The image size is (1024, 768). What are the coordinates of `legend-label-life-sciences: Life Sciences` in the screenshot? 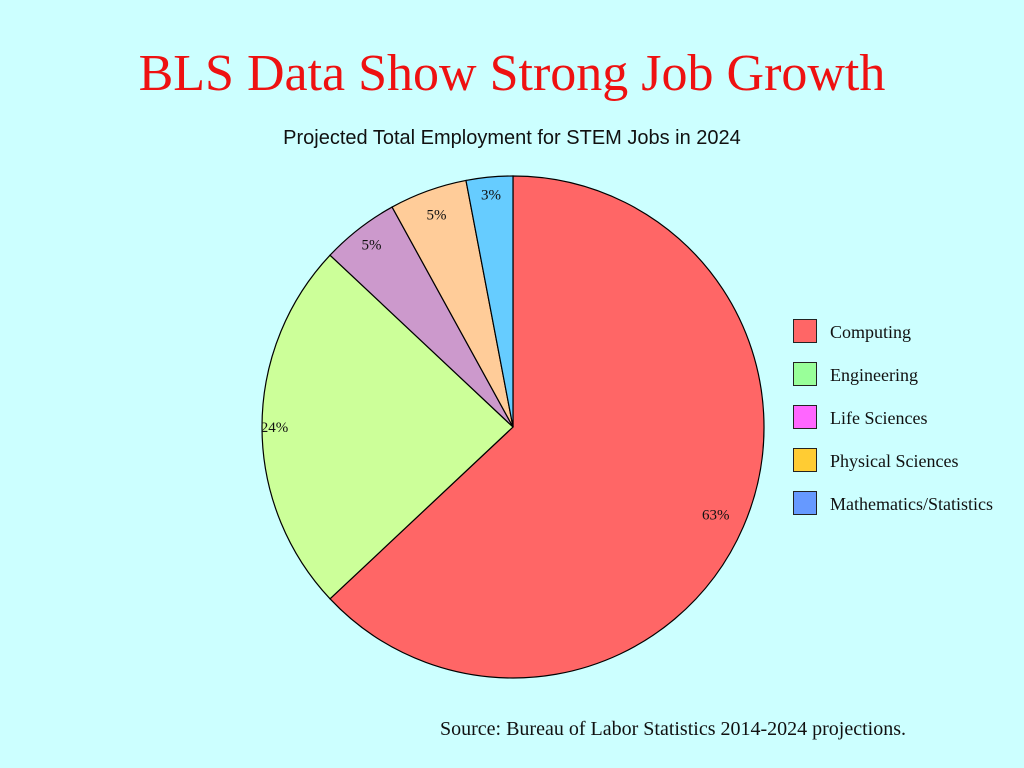 It's located at (879, 418).